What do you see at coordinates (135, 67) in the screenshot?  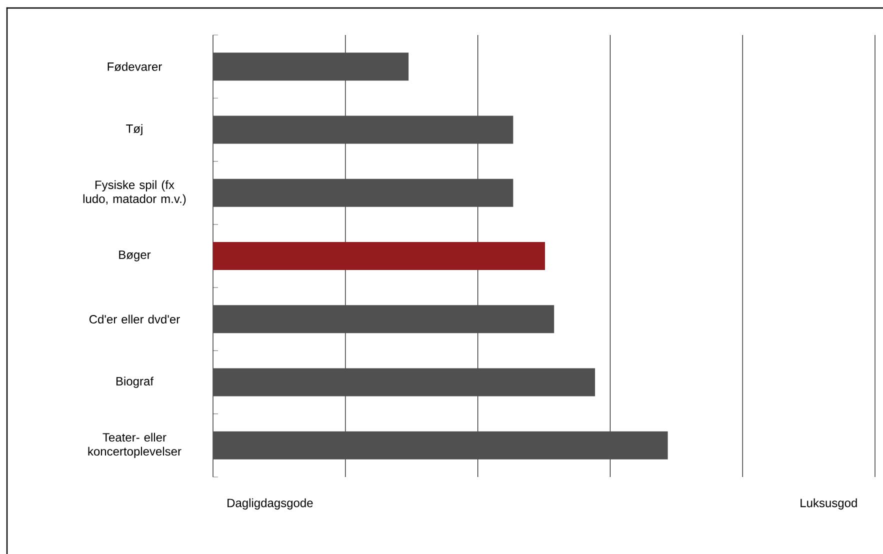 I see `y-tick-label: Fødevarer` at bounding box center [135, 67].